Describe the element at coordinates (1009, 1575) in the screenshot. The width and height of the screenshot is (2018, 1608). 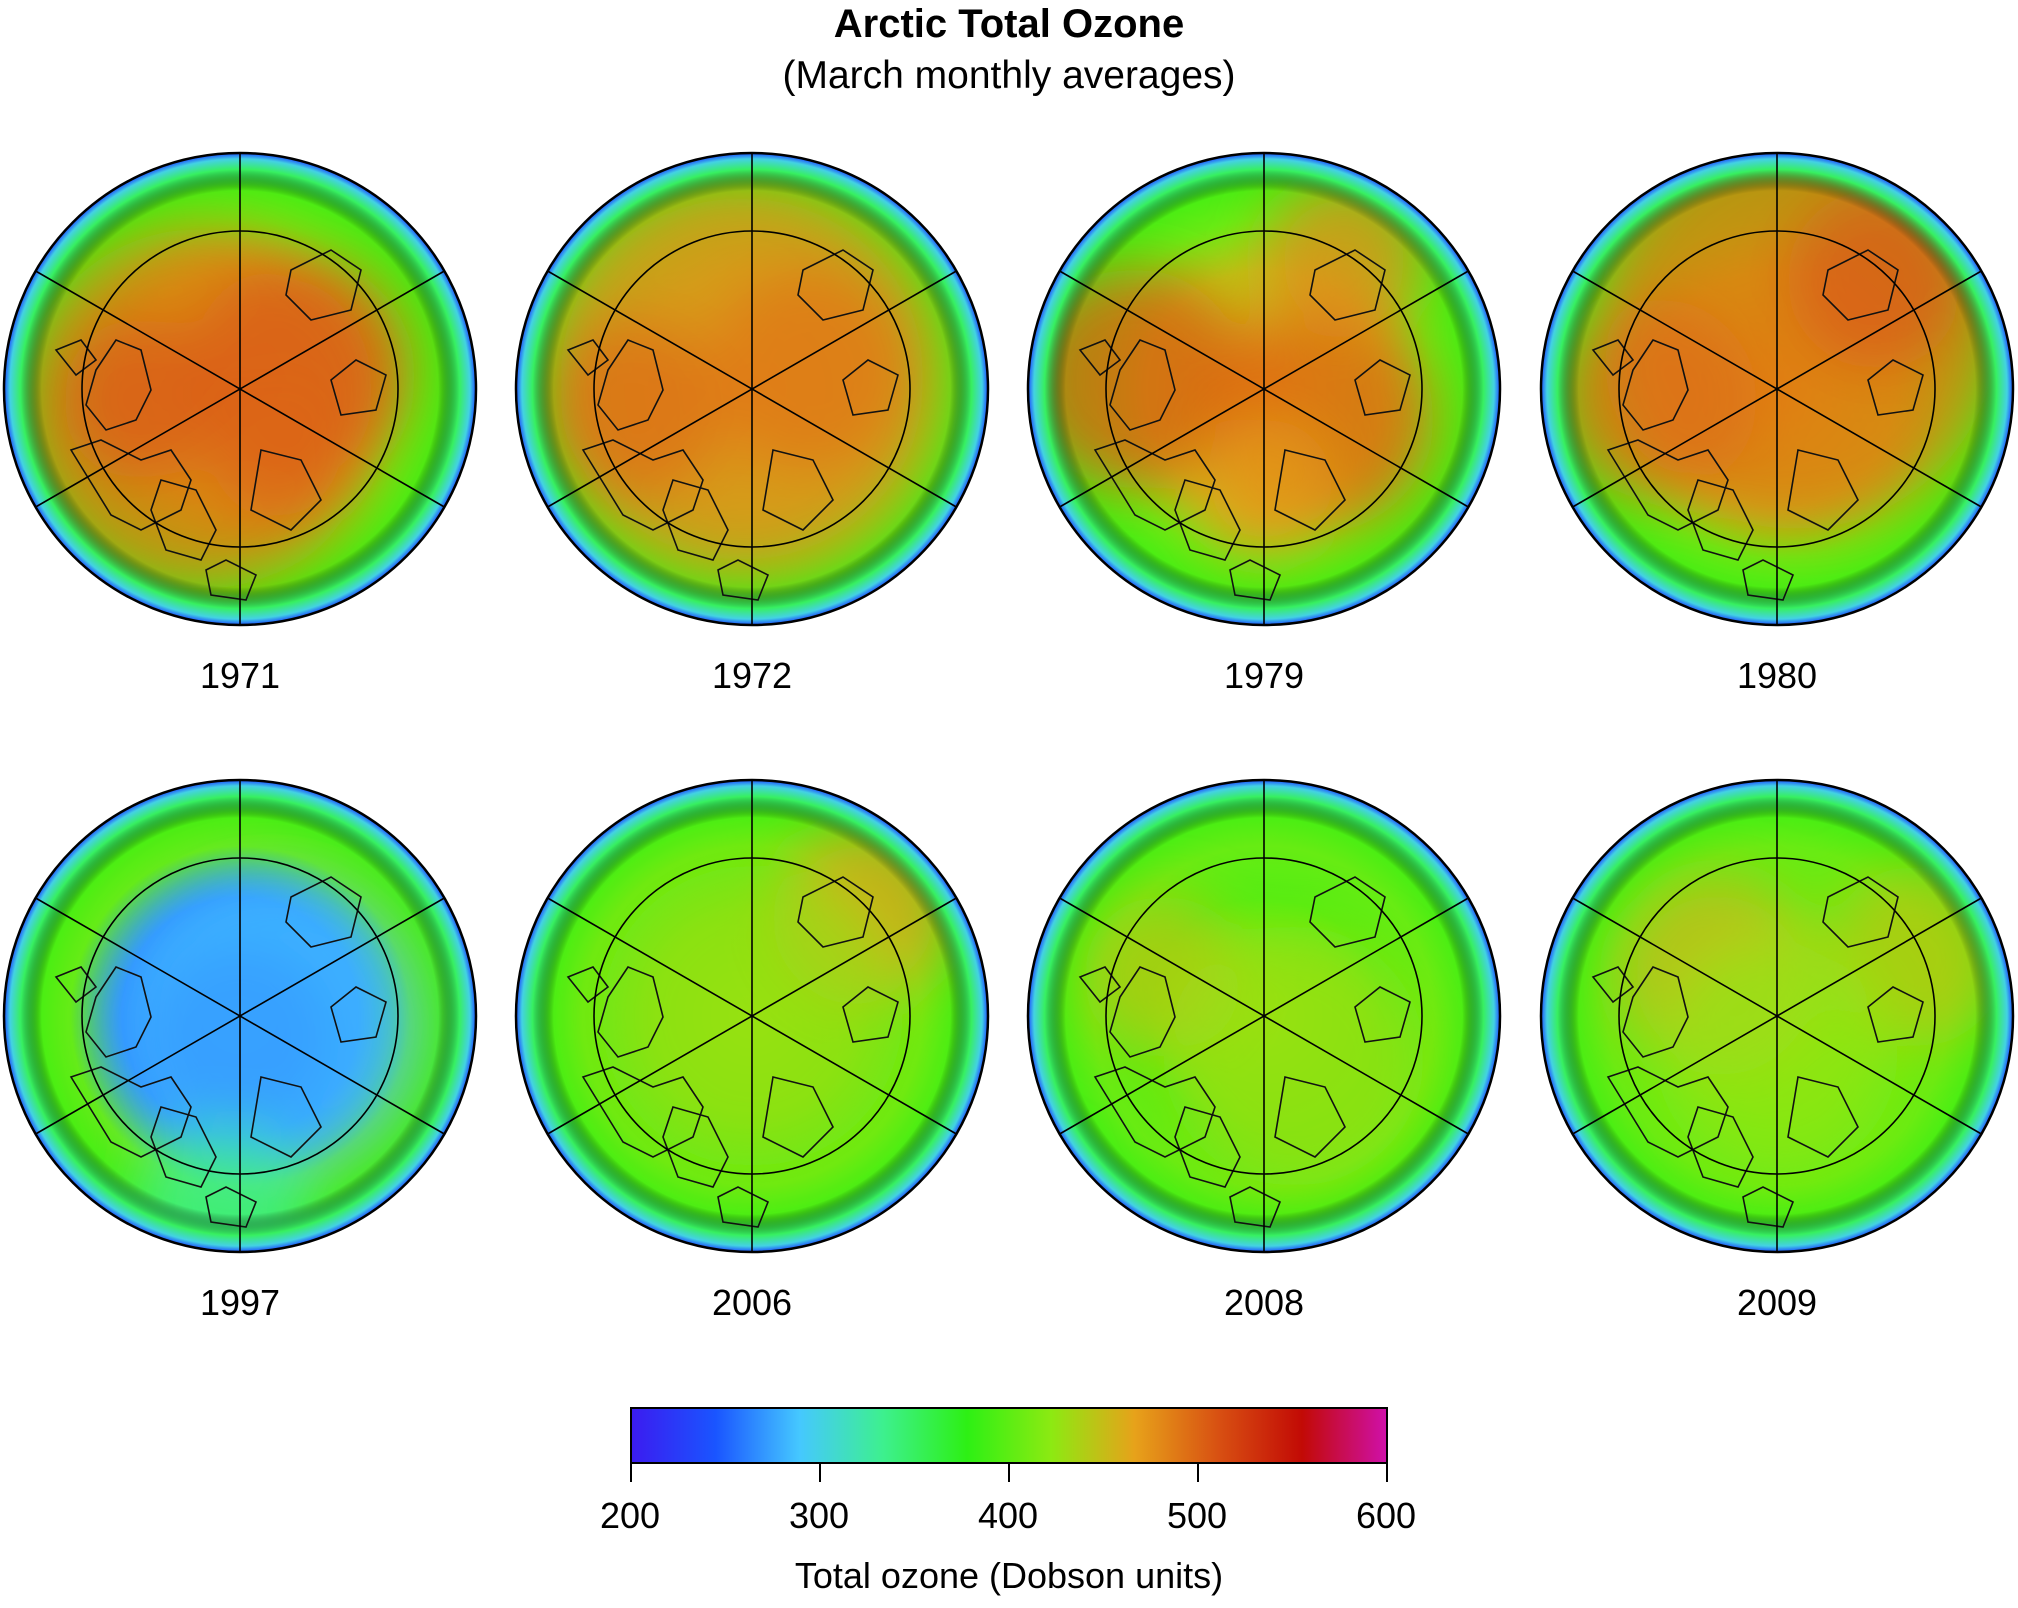
I see `colorbar-title: Total ozone (Dobson units)` at that location.